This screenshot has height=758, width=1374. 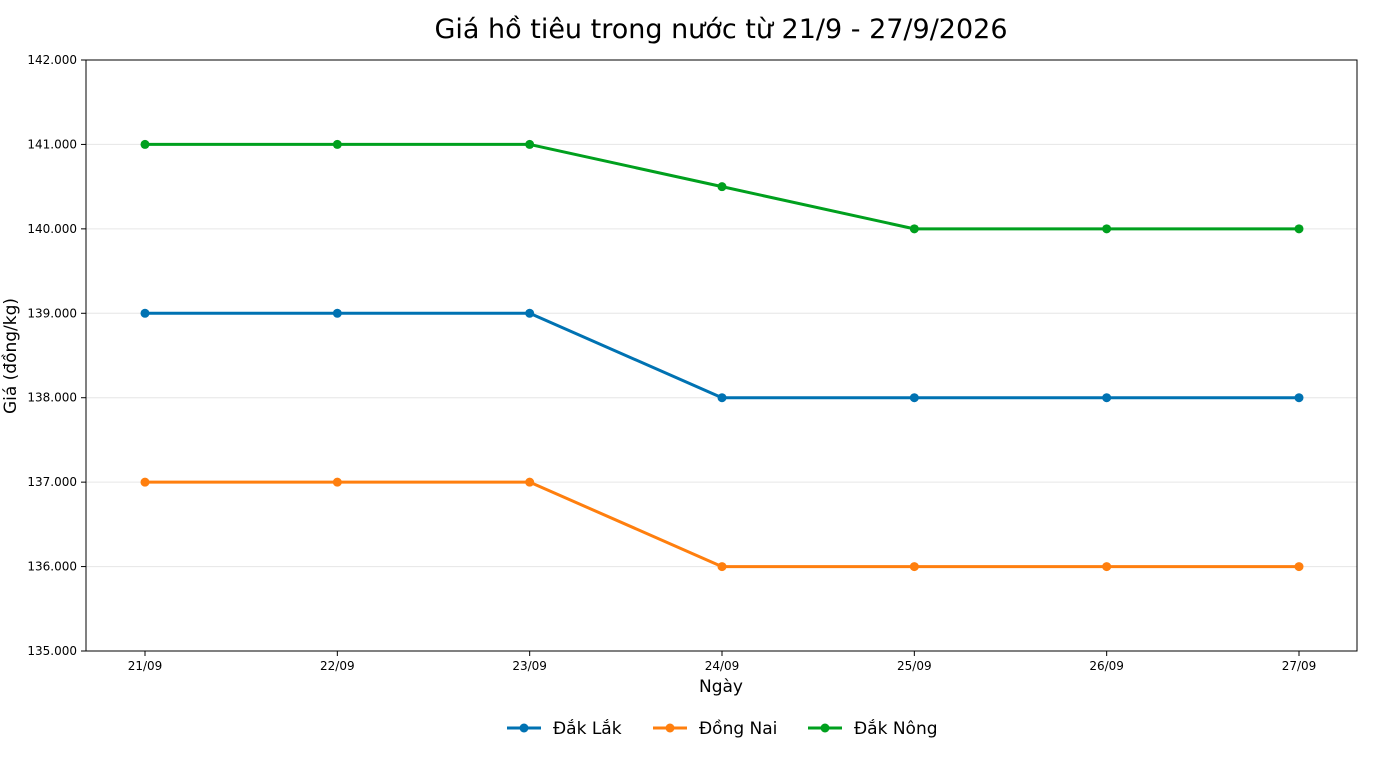 I want to click on y-tick-label: 137.000, so click(x=52, y=482).